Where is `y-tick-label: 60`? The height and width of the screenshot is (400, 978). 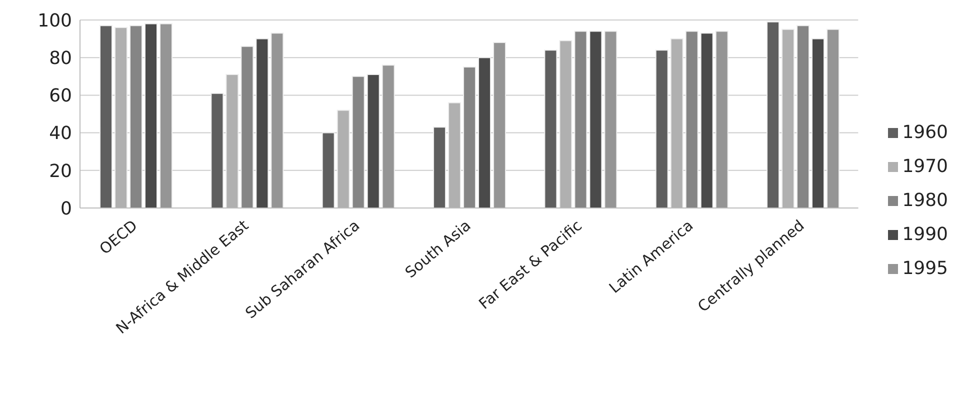 y-tick-label: 60 is located at coordinates (60, 96).